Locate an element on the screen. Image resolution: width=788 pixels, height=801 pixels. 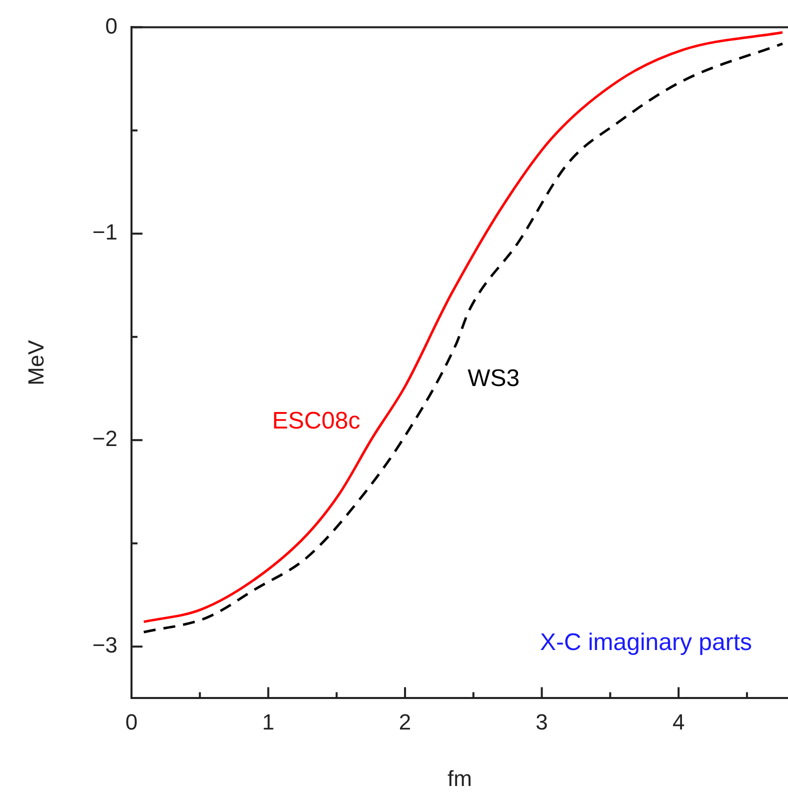
y-tick-label: 0 is located at coordinates (111, 25).